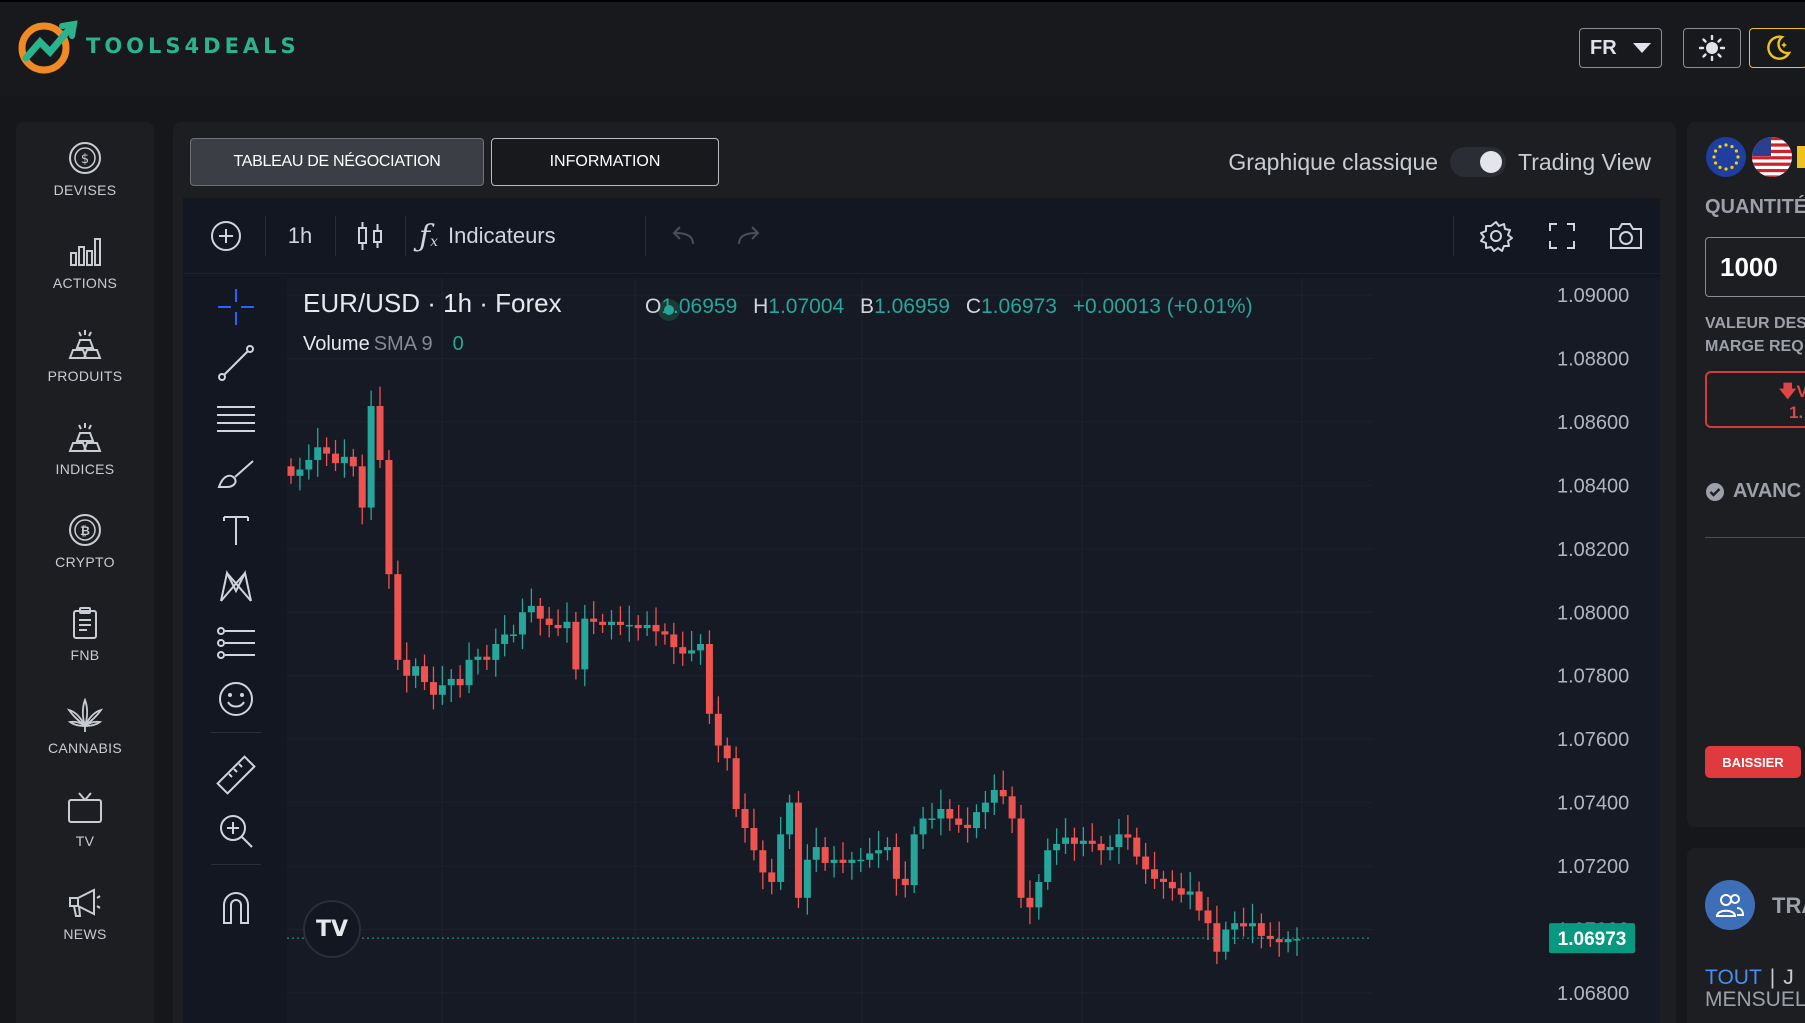 The image size is (1805, 1023). What do you see at coordinates (1019, 306) in the screenshot?
I see `close-value: 1.06973` at bounding box center [1019, 306].